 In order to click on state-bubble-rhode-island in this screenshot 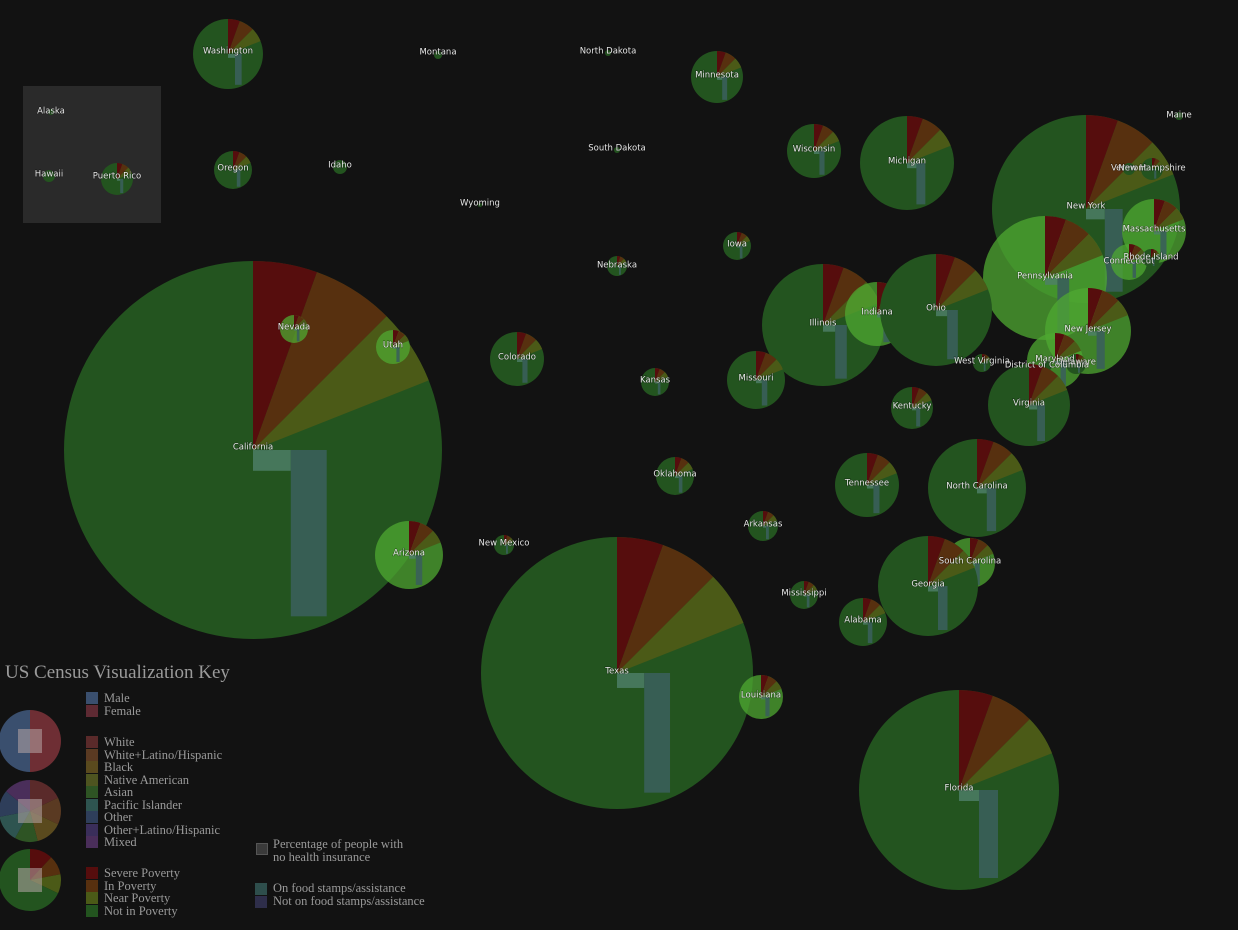, I will do `click(1151, 258)`.